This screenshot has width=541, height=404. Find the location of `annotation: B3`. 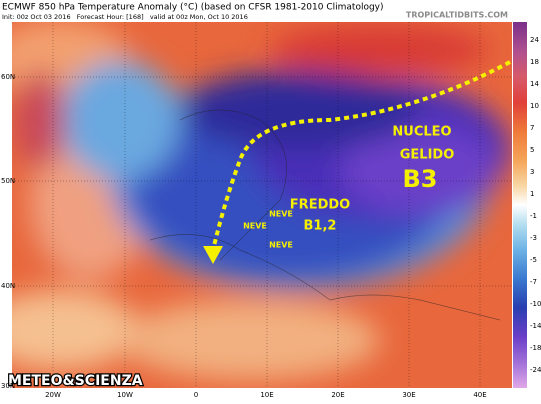

annotation: B3 is located at coordinates (420, 179).